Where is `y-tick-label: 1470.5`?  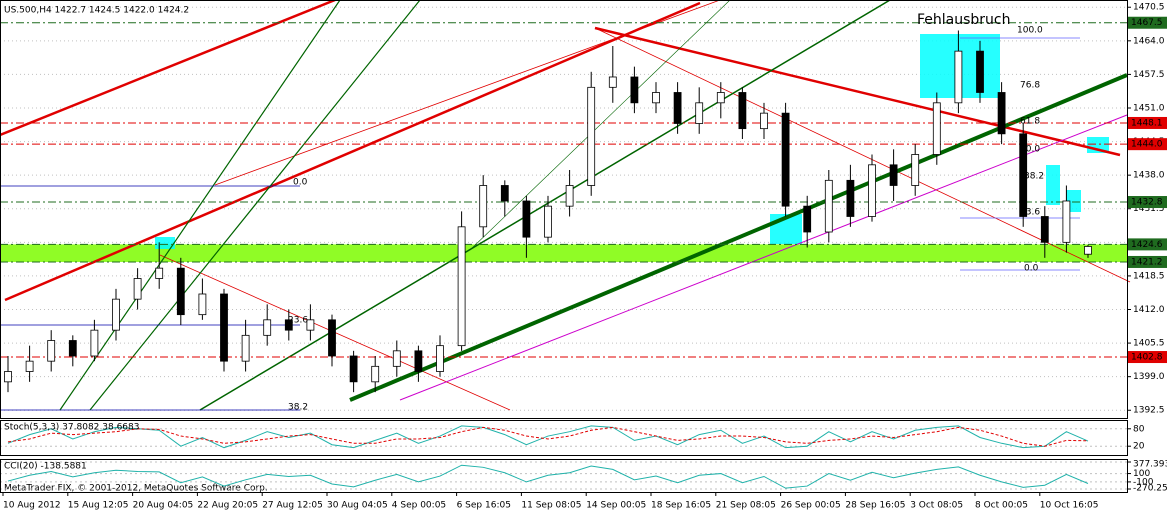 y-tick-label: 1470.5 is located at coordinates (1149, 8).